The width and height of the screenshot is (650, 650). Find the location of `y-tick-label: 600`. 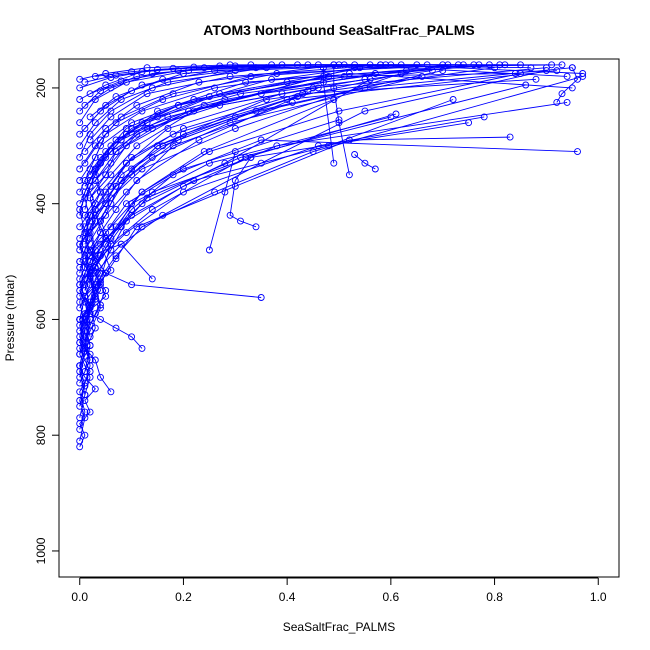

y-tick-label: 600 is located at coordinates (41, 319).